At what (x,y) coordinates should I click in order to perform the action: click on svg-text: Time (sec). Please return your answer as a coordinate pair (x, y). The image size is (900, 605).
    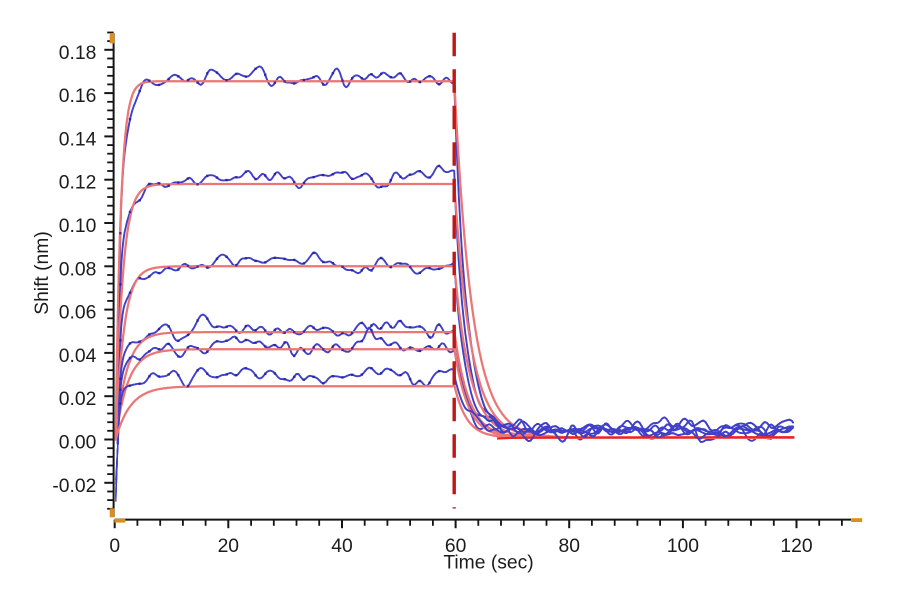
    Looking at the image, I should click on (488, 562).